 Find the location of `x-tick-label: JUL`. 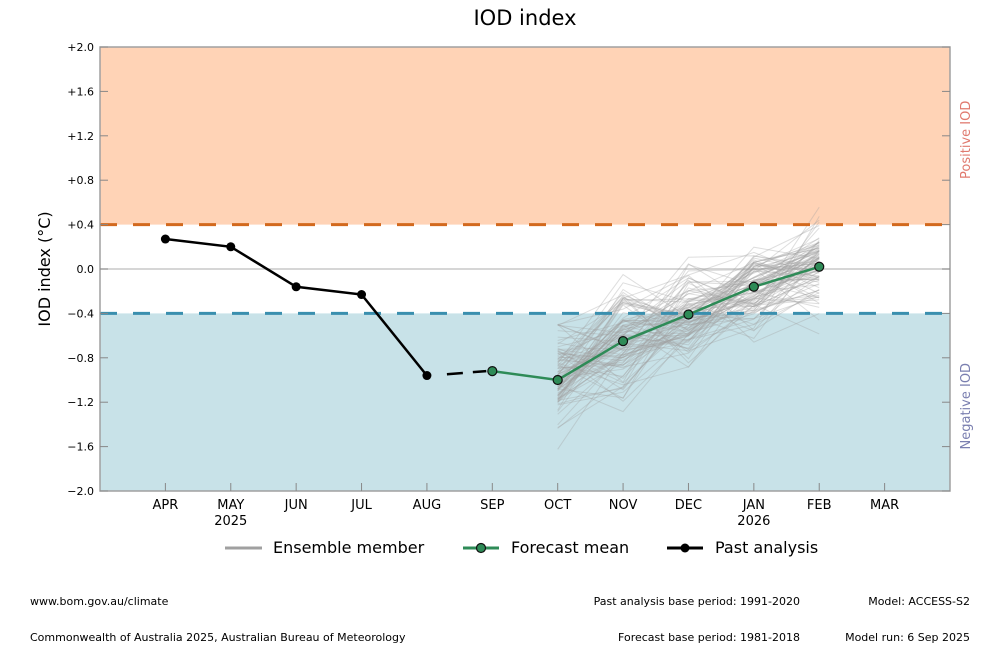

x-tick-label: JUL is located at coordinates (361, 505).